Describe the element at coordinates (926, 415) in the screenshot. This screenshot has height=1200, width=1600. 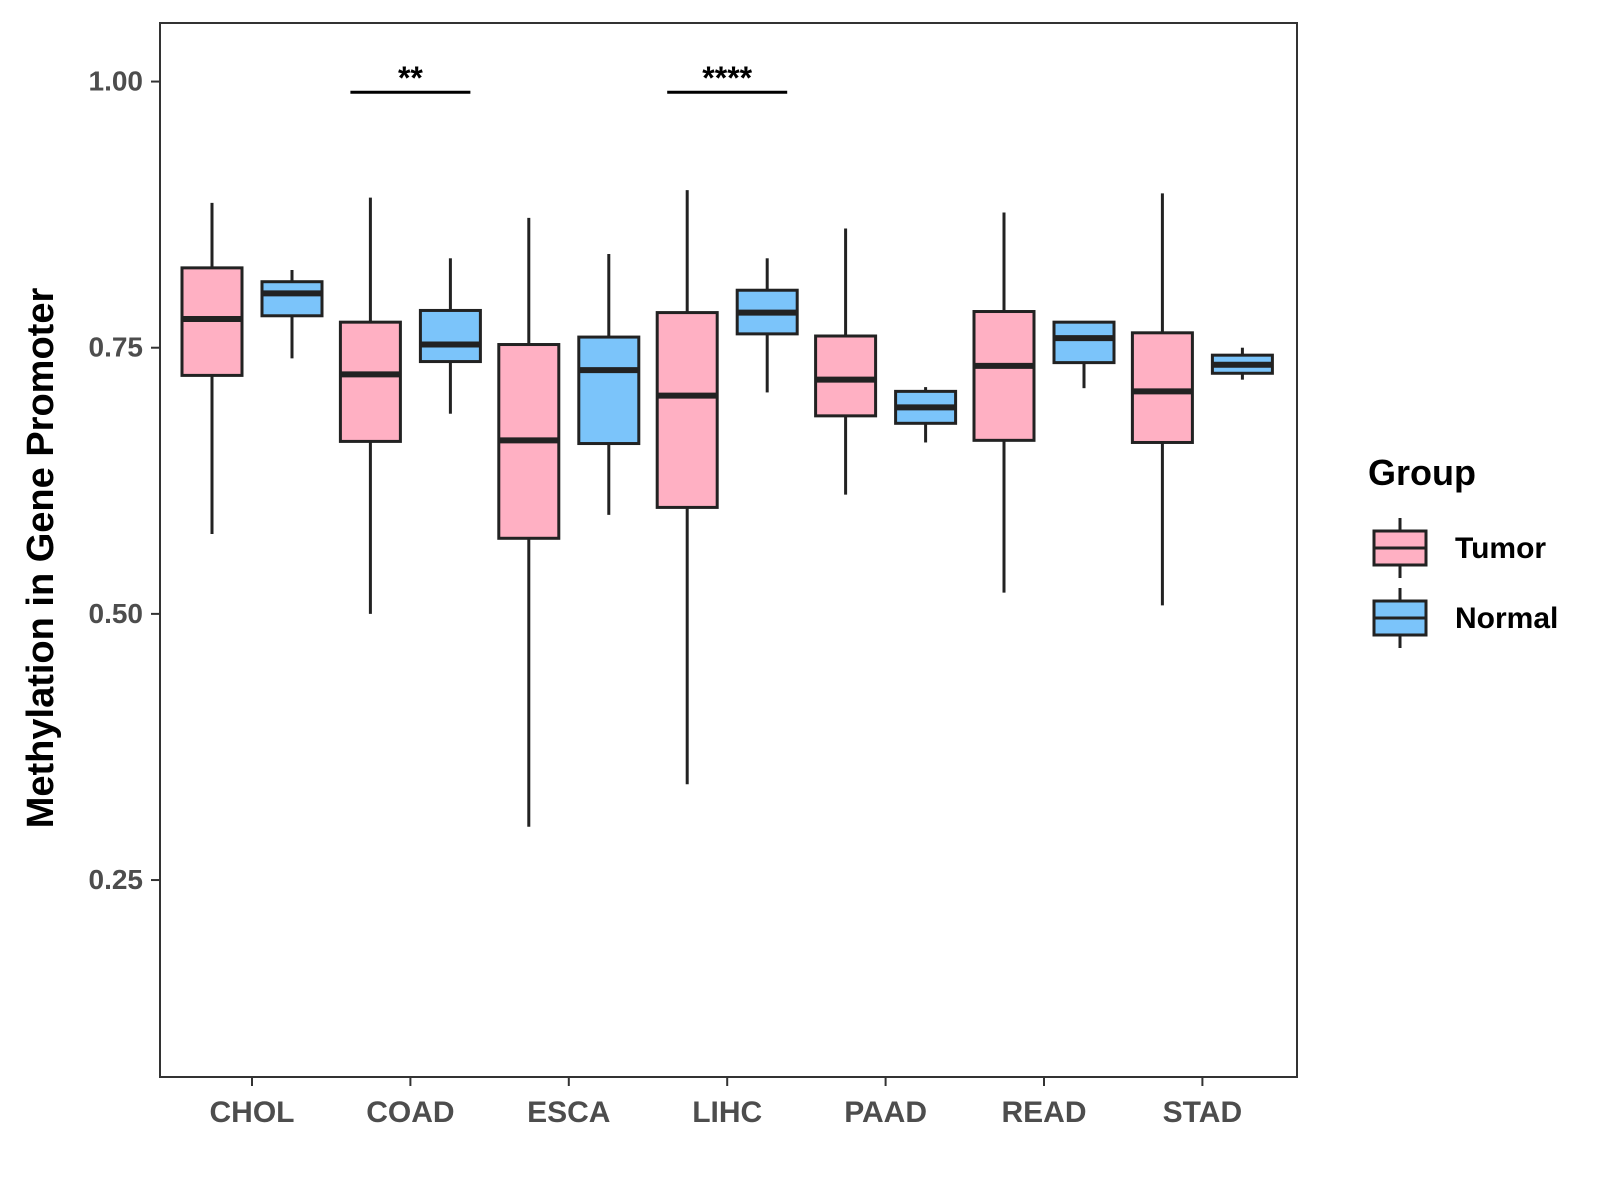
I see `box-normal-paad` at that location.